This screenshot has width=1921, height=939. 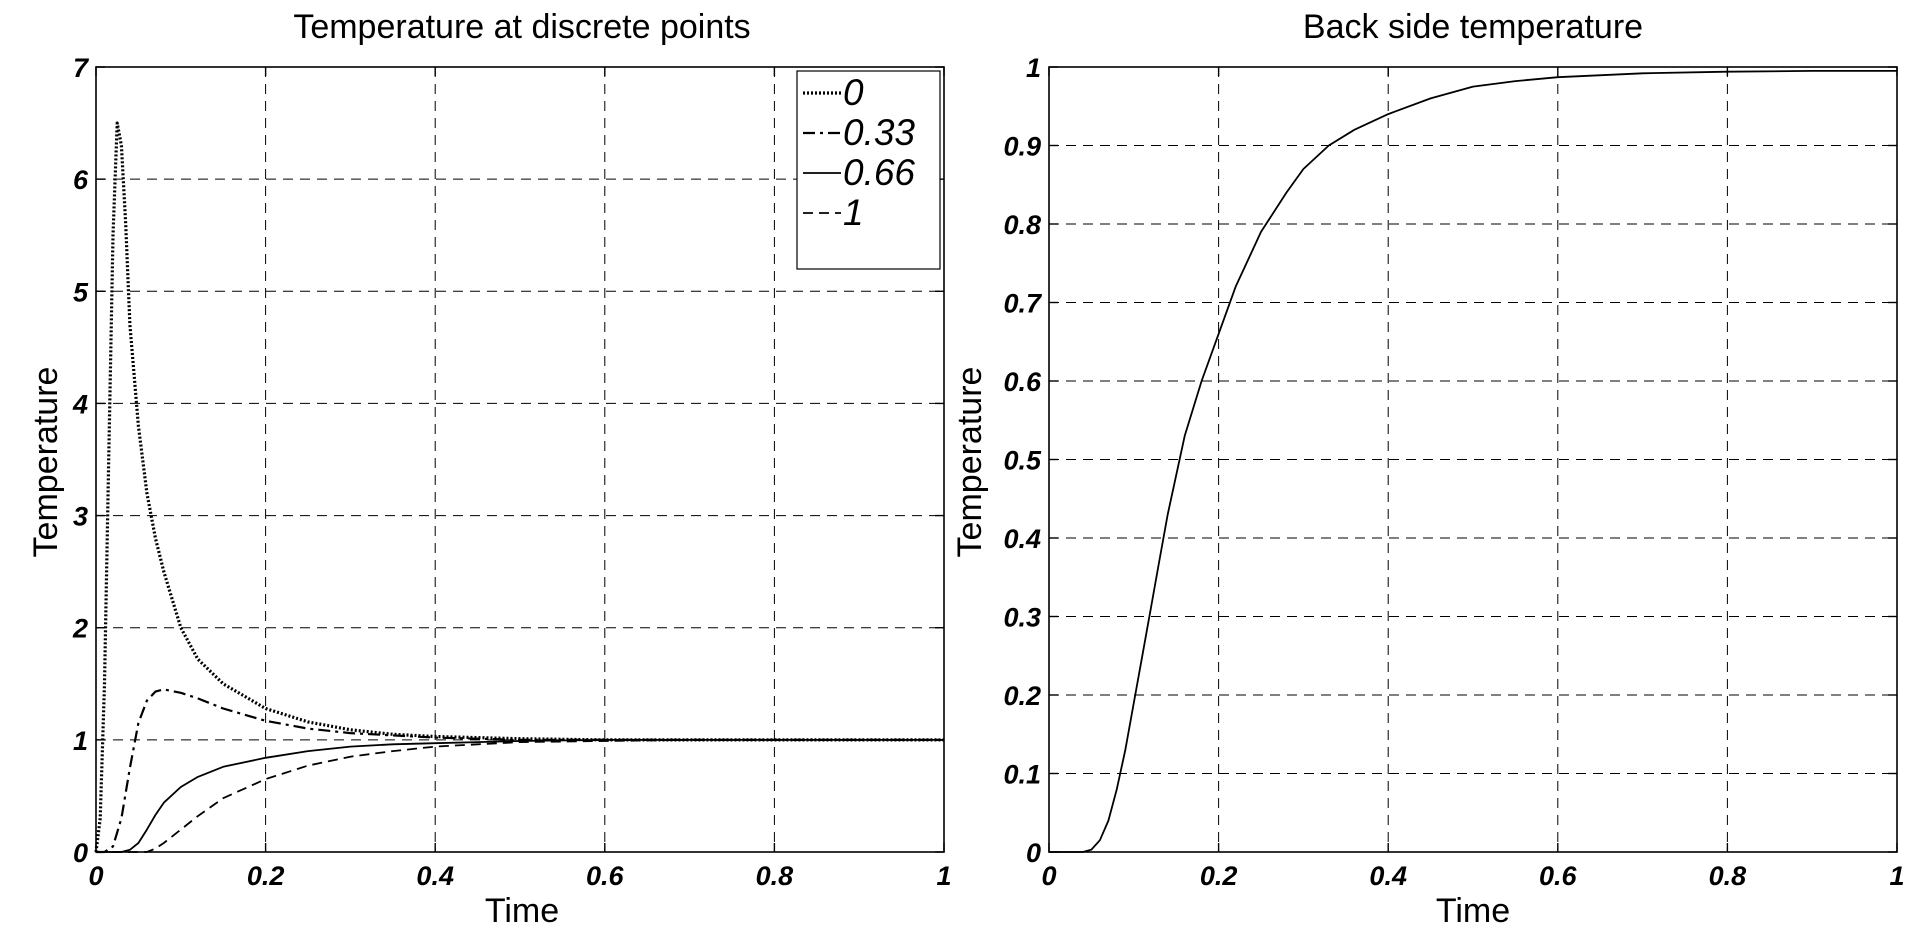 I want to click on legend-label: 1, so click(x=853, y=212).